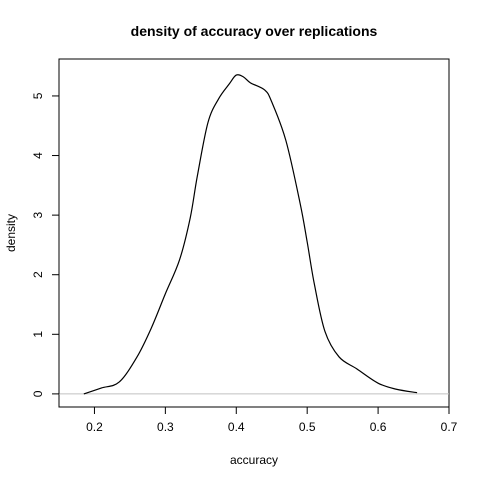 This screenshot has height=480, width=480. I want to click on x-tick-label: 0.4, so click(236, 427).